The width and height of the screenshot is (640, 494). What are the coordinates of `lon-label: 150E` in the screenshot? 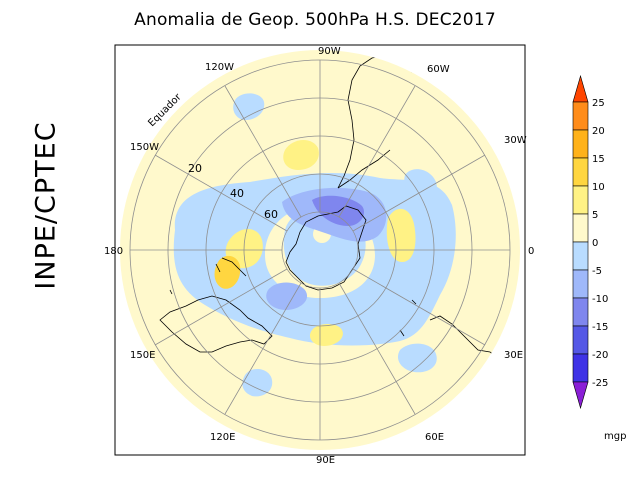 It's located at (142, 355).